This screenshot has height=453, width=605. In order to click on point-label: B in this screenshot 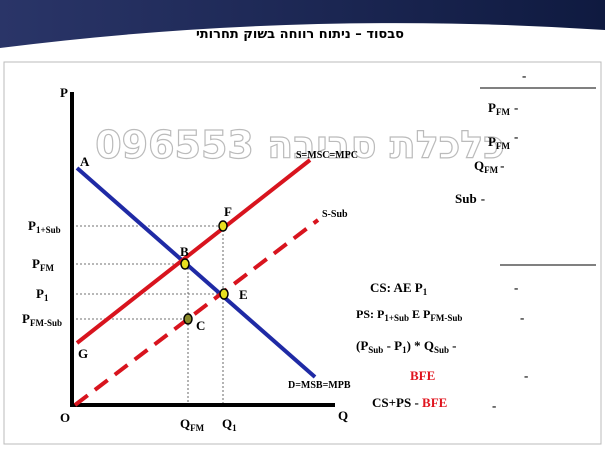, I will do `click(184, 251)`.